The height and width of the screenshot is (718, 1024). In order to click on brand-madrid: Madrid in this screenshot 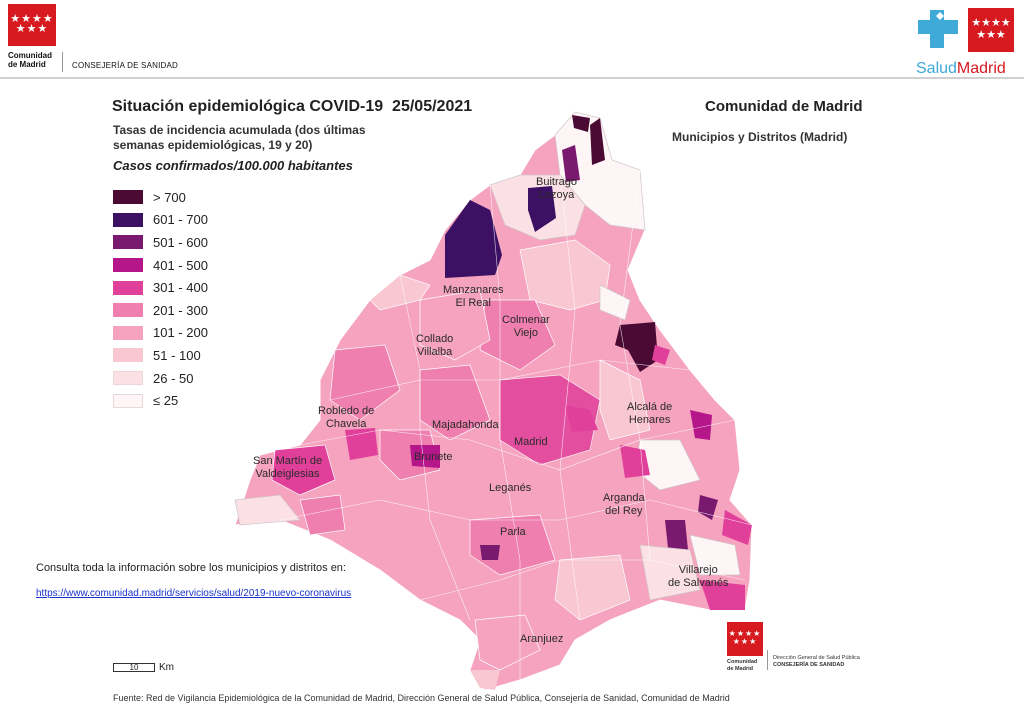, I will do `click(981, 68)`.